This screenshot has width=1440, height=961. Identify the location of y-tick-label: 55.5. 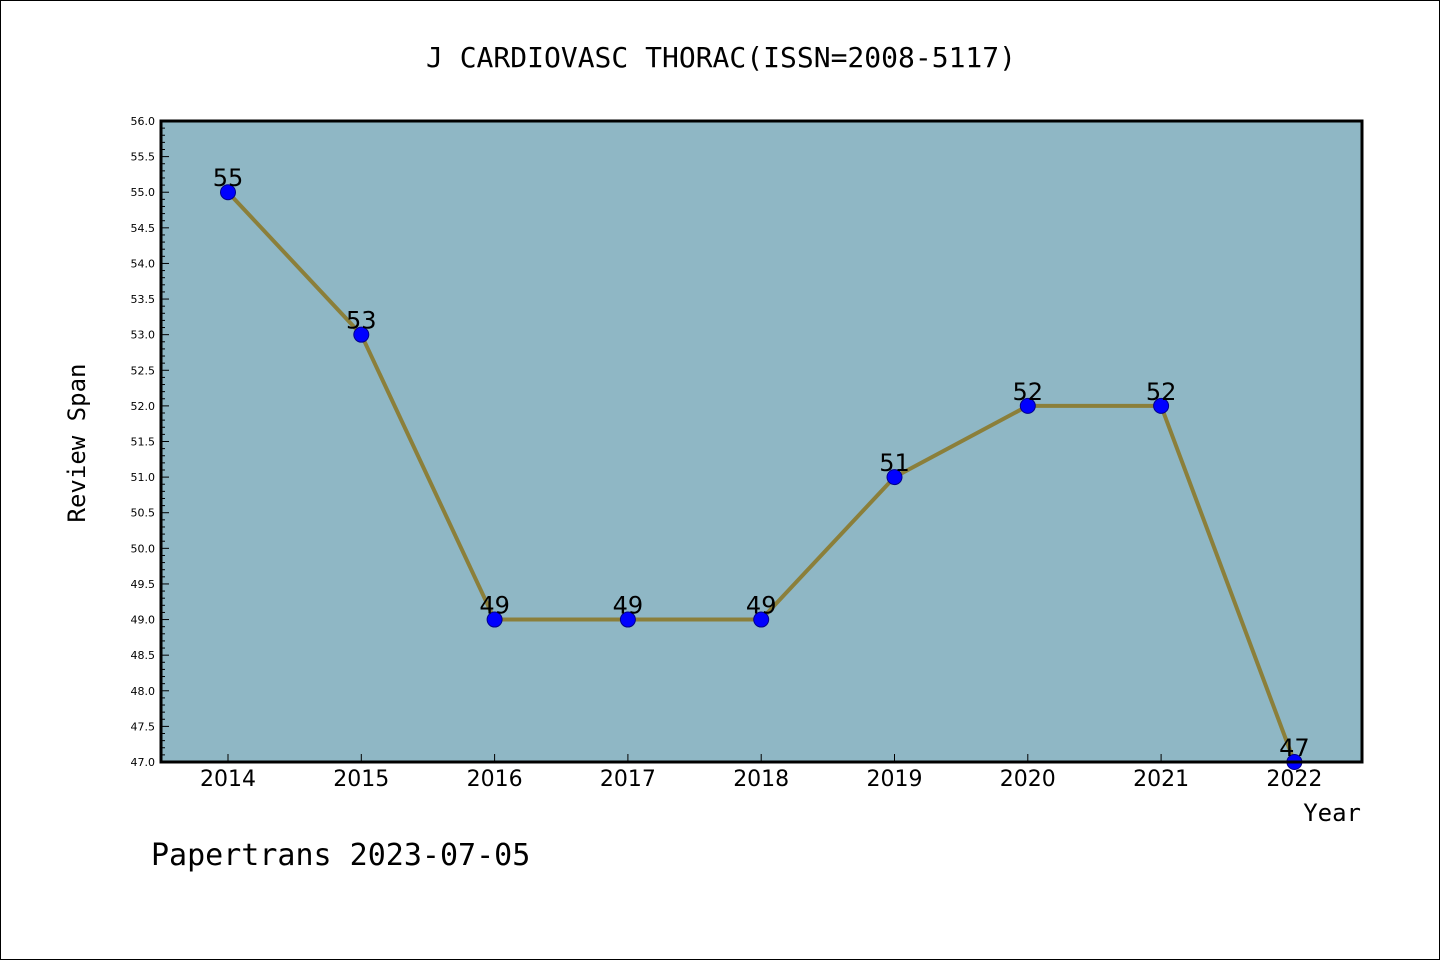
(143, 157).